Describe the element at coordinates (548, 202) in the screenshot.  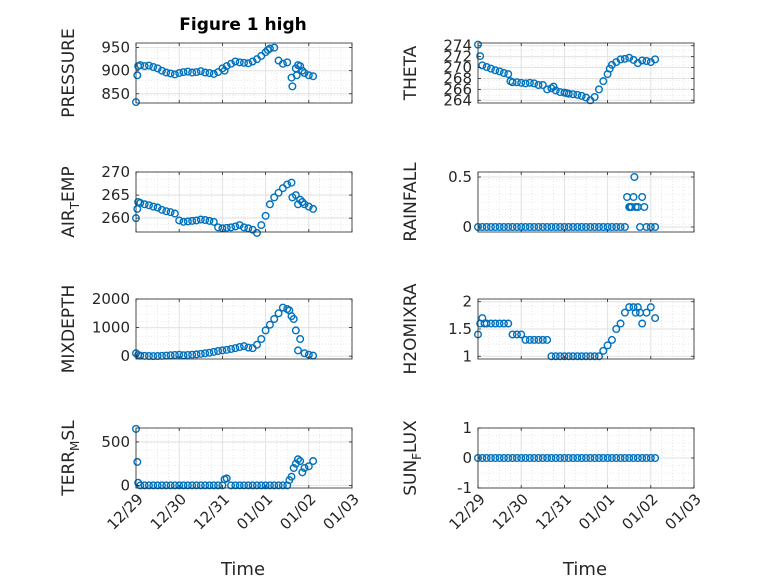
I see `subplot-4: 0 0.5 RAINFALL` at that location.